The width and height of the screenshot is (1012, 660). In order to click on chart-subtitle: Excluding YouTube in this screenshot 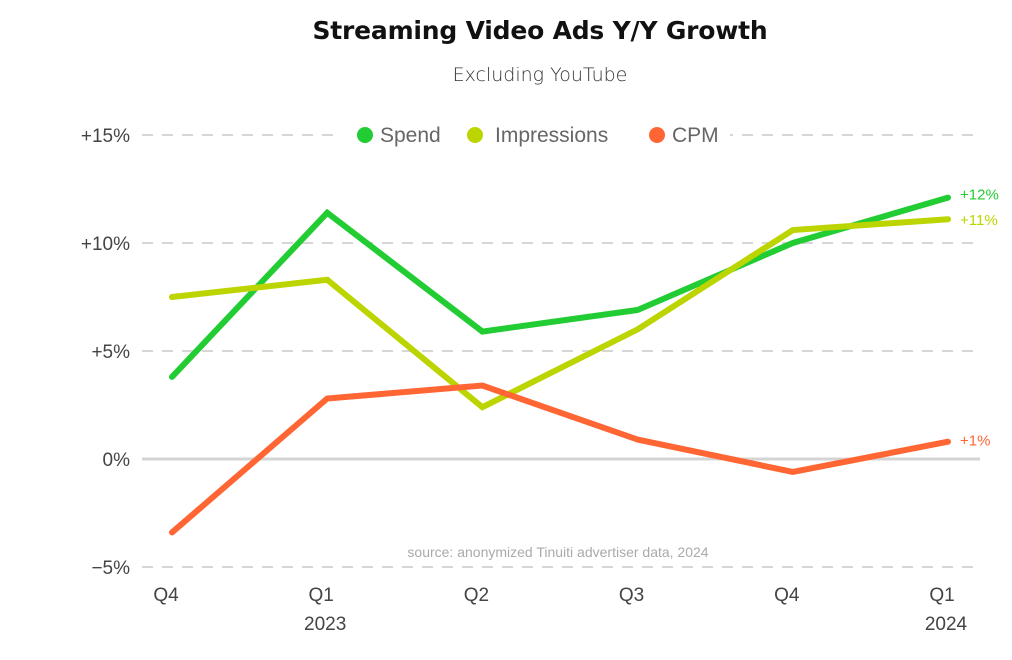, I will do `click(540, 75)`.